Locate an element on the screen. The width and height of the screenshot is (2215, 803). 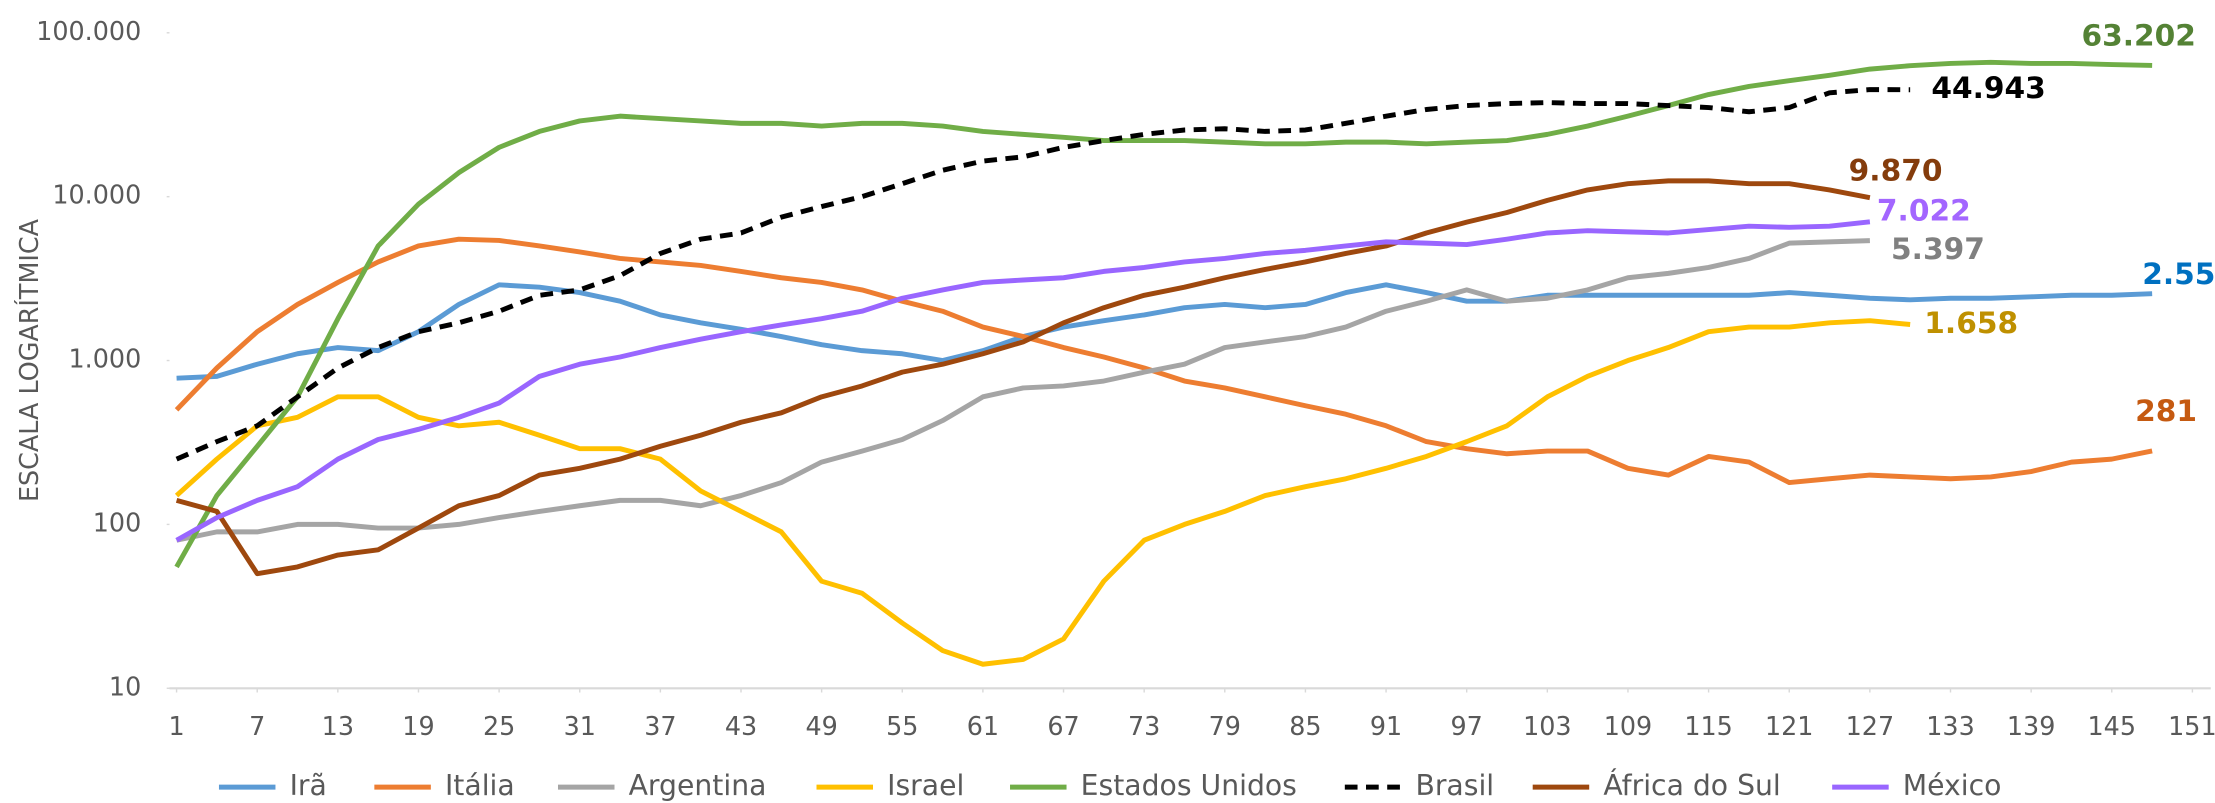
x-tick-label: 25 is located at coordinates (499, 726).